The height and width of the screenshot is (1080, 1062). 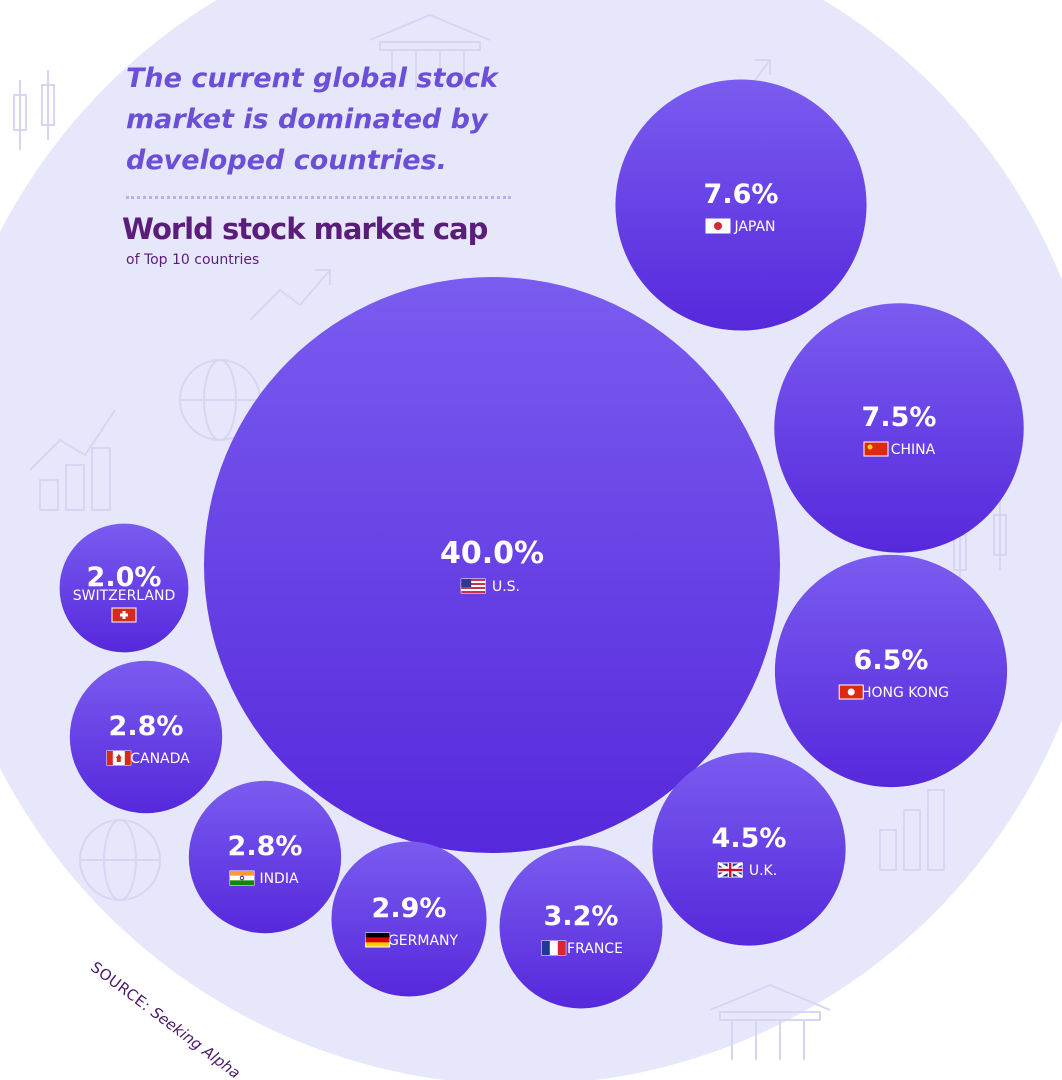 I want to click on divider, so click(x=318, y=197).